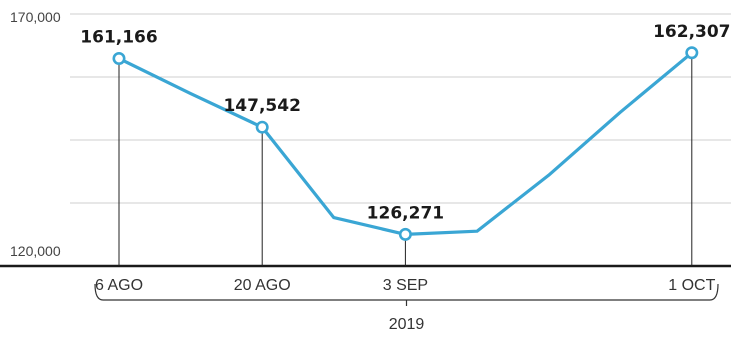  What do you see at coordinates (405, 285) in the screenshot?
I see `x-tick-label: 3 SEP` at bounding box center [405, 285].